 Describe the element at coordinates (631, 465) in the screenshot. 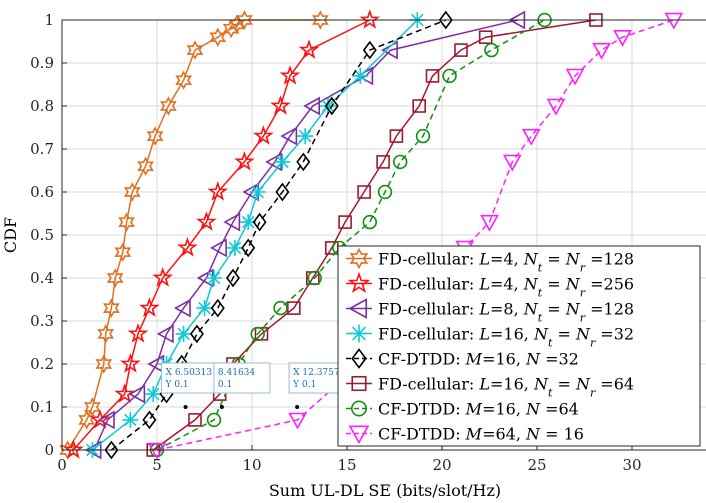

I see `x-tick-label: 30` at that location.